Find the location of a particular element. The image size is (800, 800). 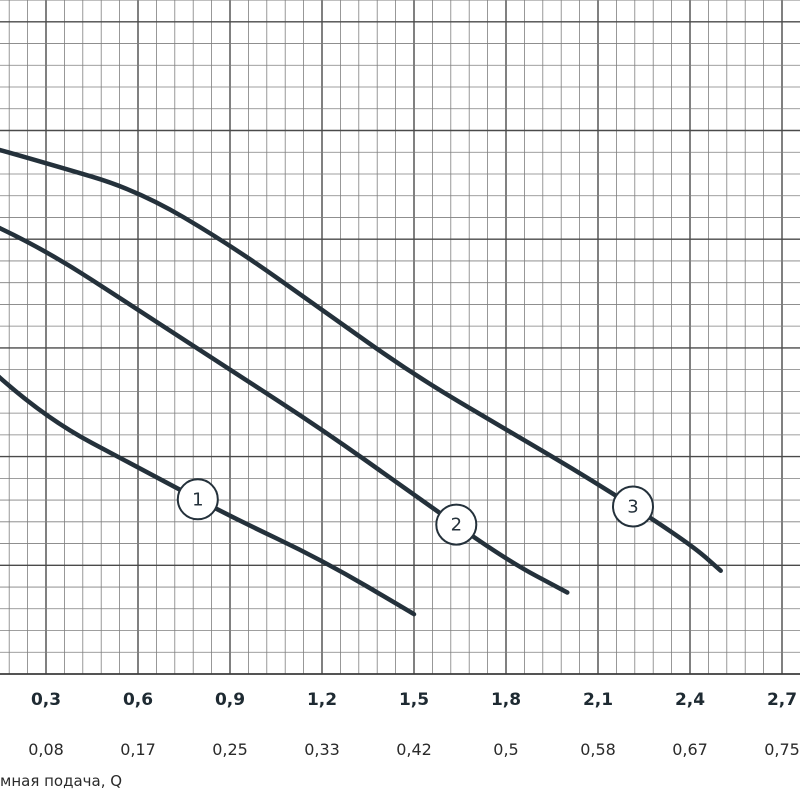

series-marker-label: 2 is located at coordinates (456, 525).